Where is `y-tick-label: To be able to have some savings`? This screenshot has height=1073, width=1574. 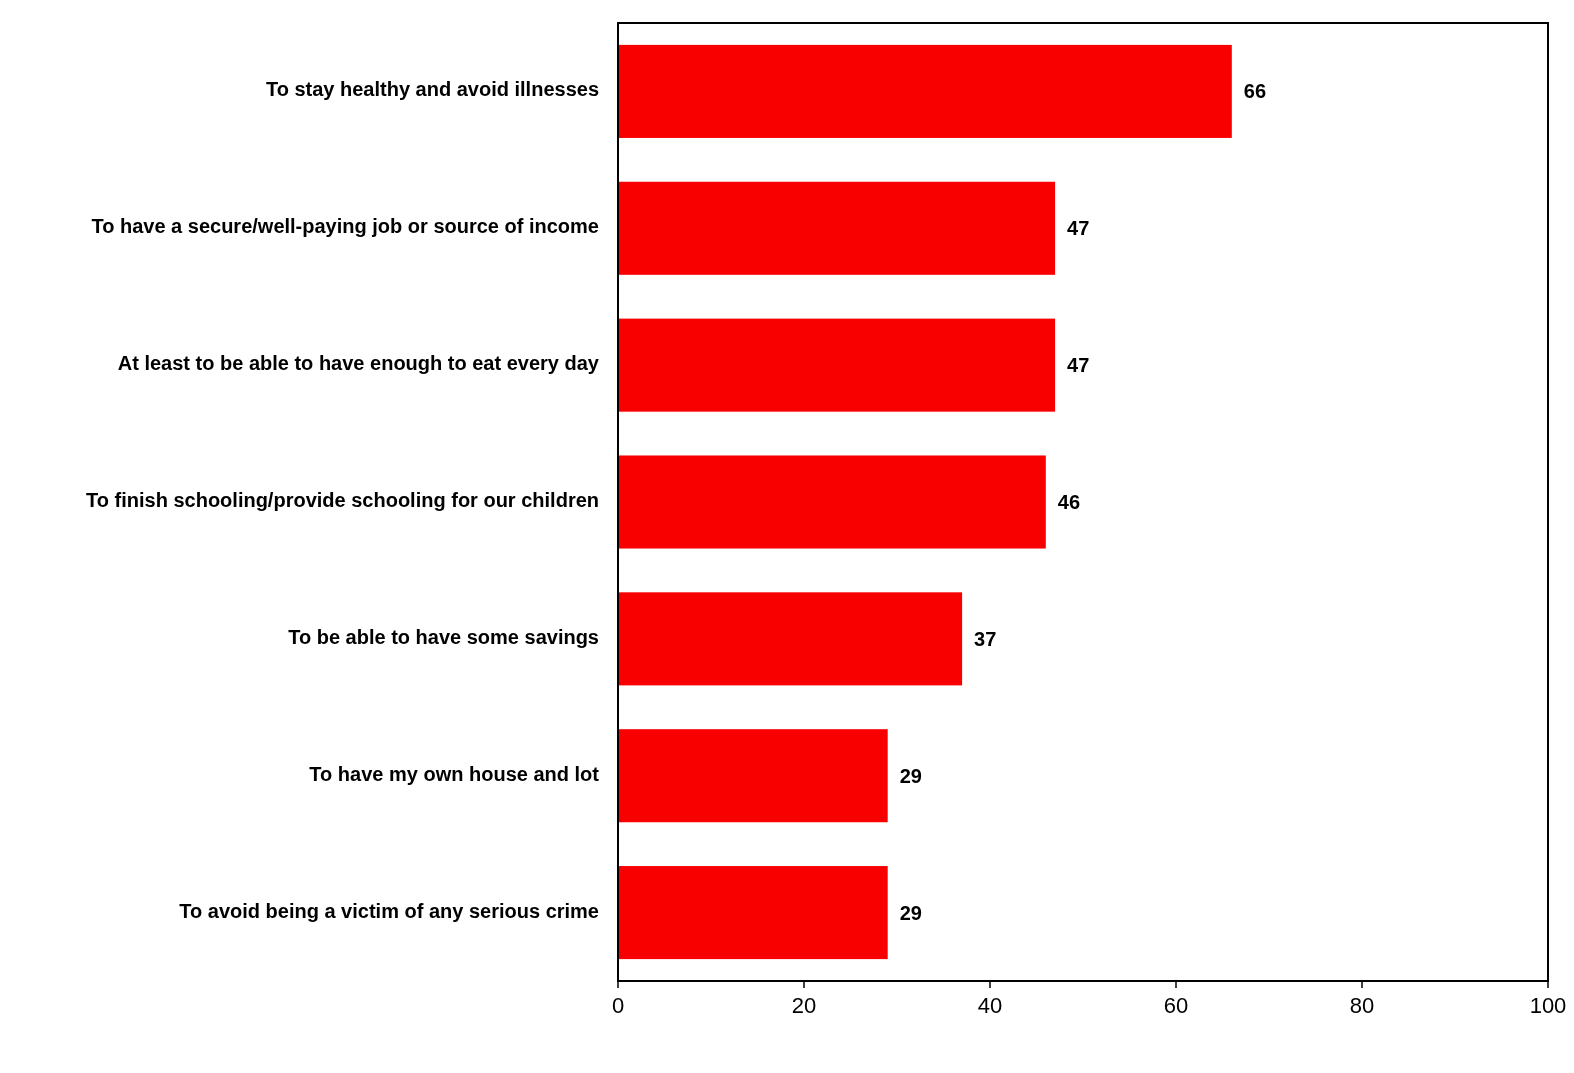
y-tick-label: To be able to have some savings is located at coordinates (443, 636).